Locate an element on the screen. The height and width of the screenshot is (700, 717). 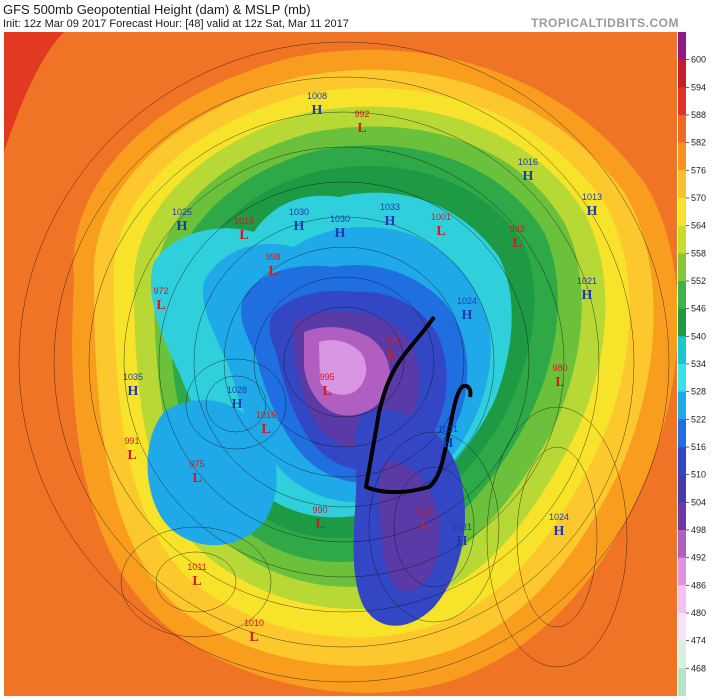
colorbar-tick-label: 582 is located at coordinates (698, 143).